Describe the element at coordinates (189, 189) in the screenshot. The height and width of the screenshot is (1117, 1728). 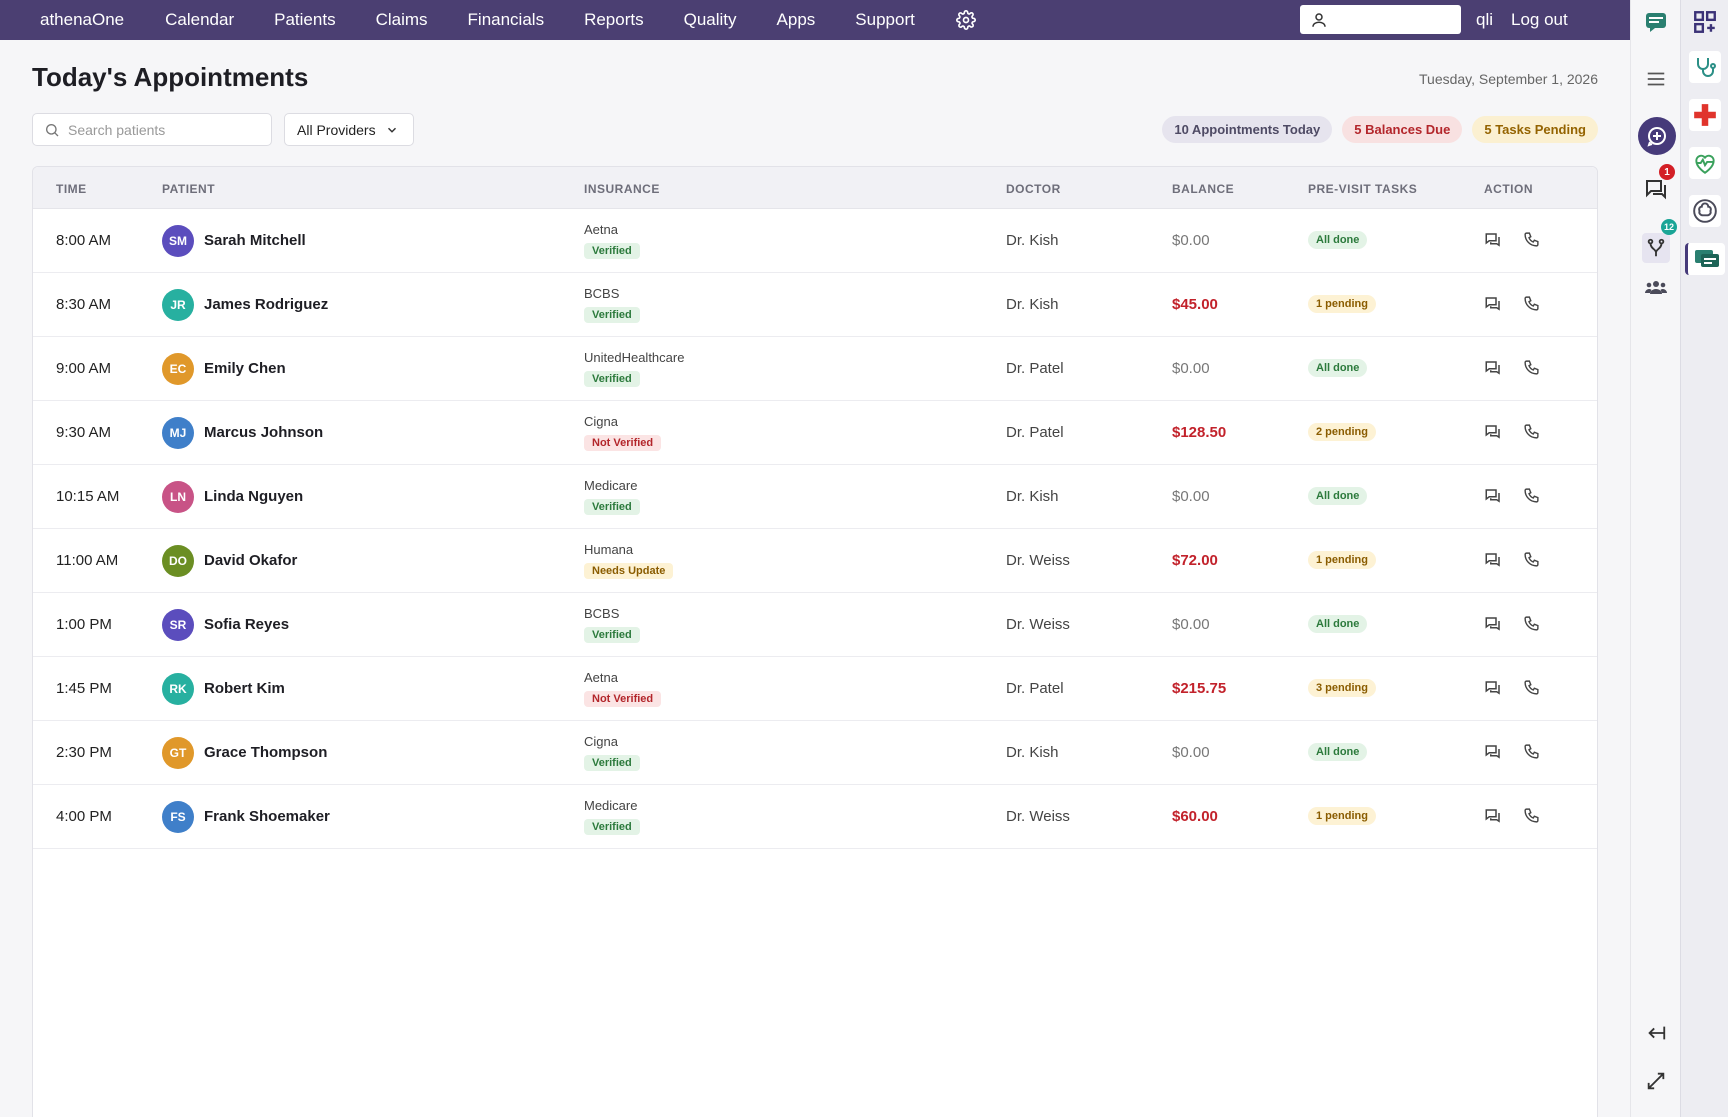
I see `header-patient: PATIENT` at that location.